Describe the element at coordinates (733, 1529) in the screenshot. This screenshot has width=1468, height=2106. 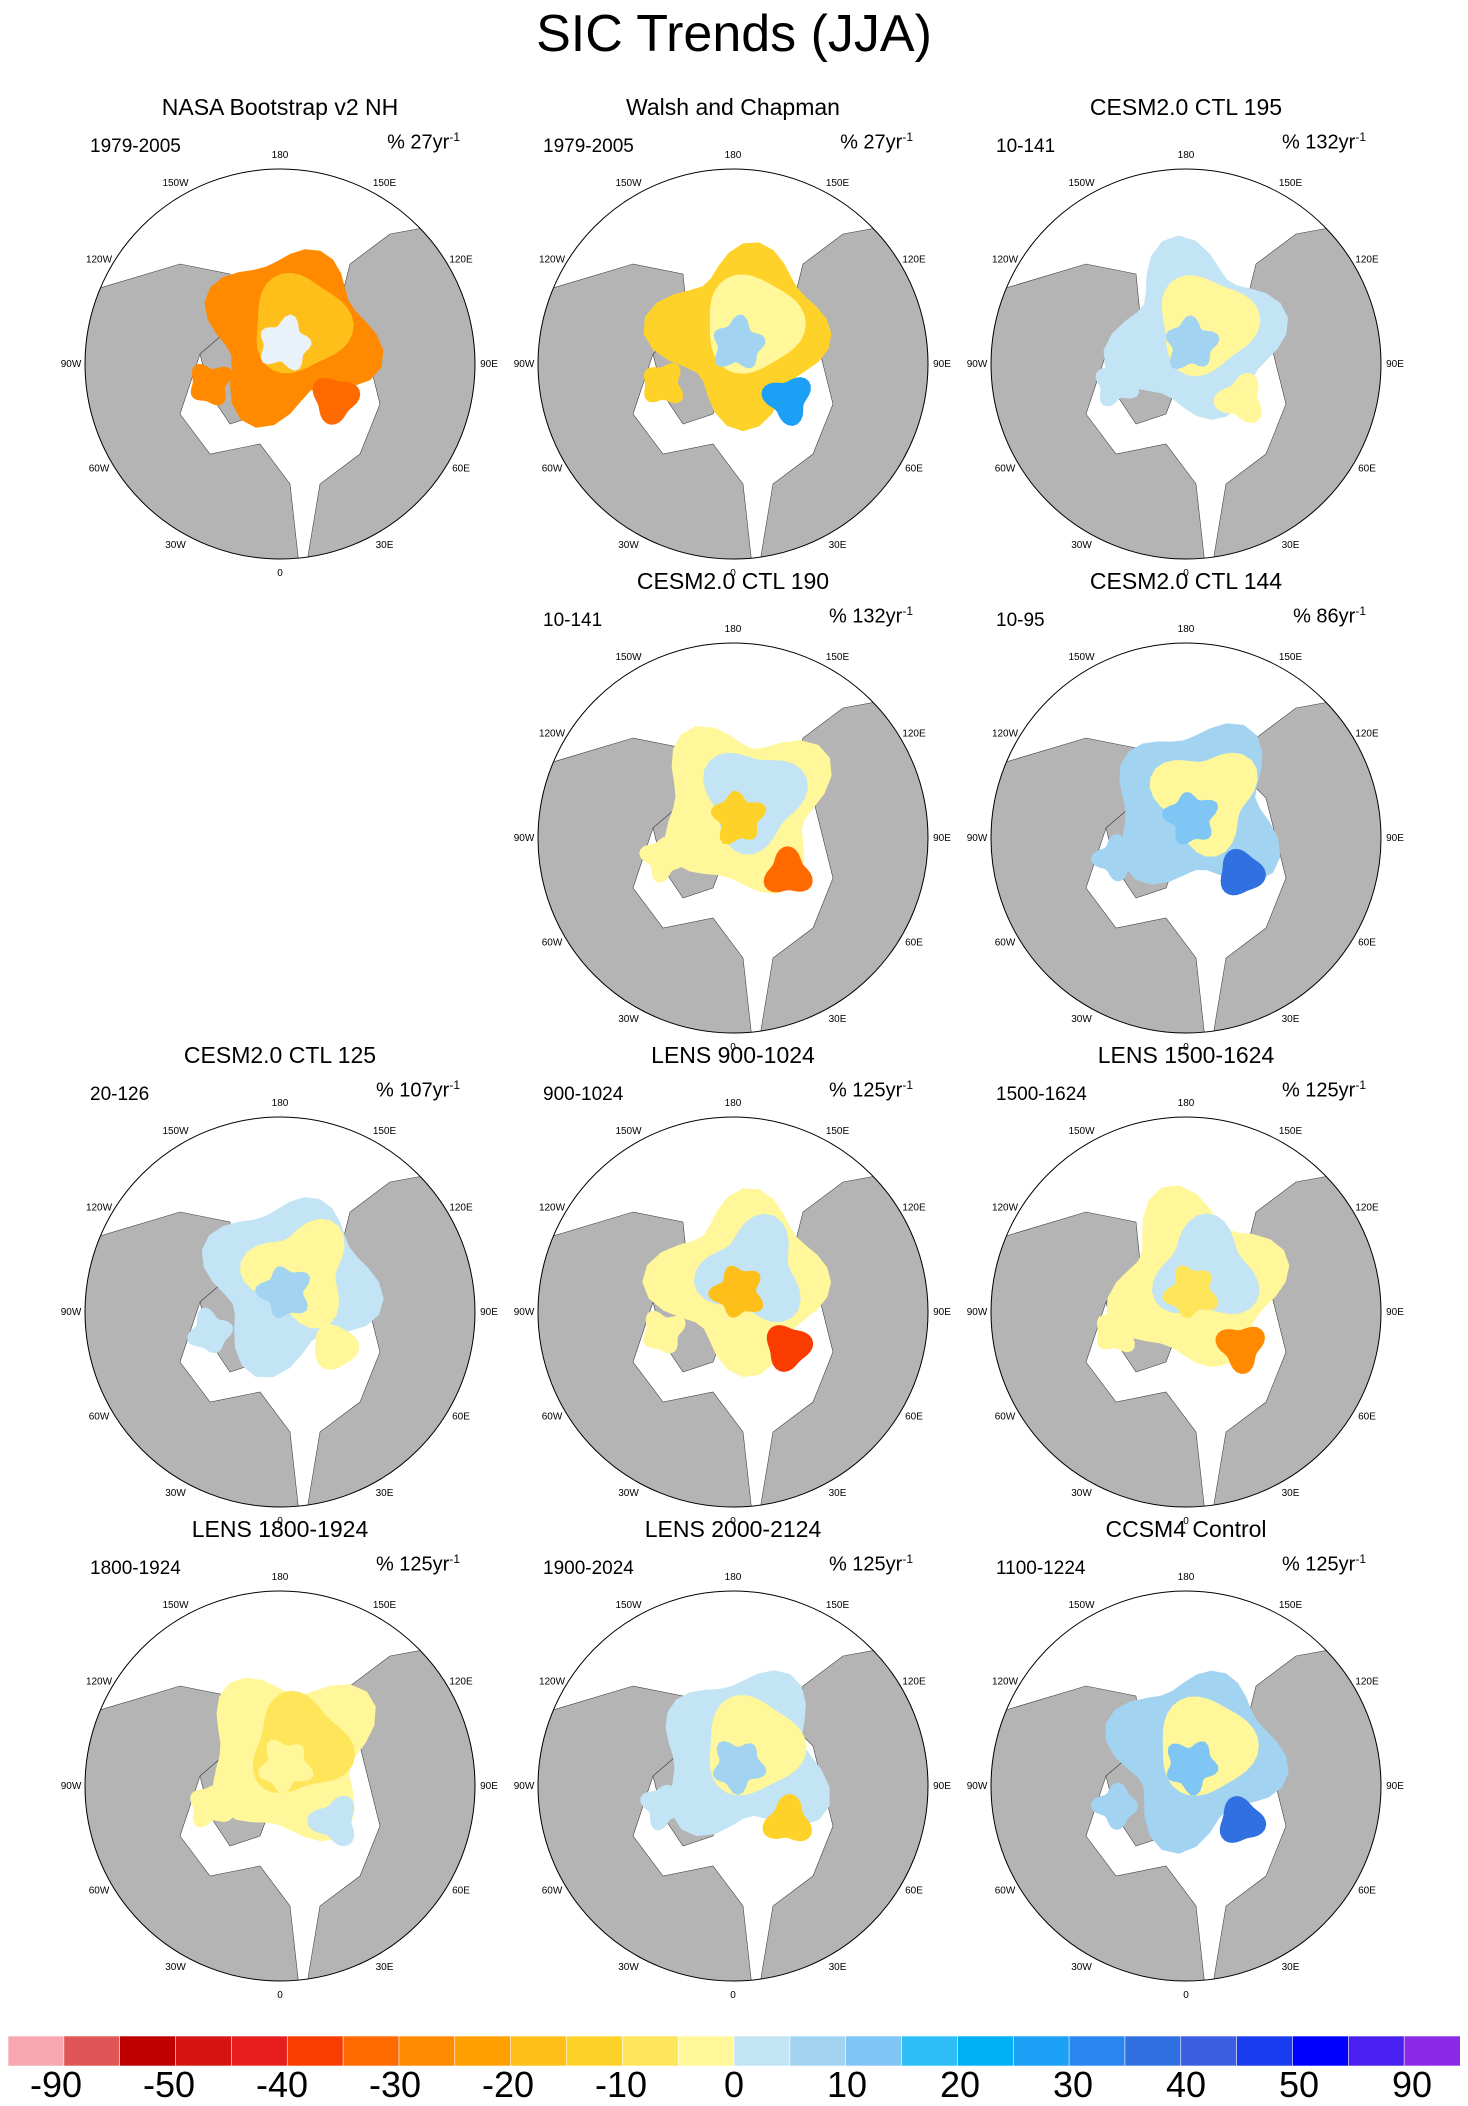
I see `panel-title: LENS 2000-2124` at that location.